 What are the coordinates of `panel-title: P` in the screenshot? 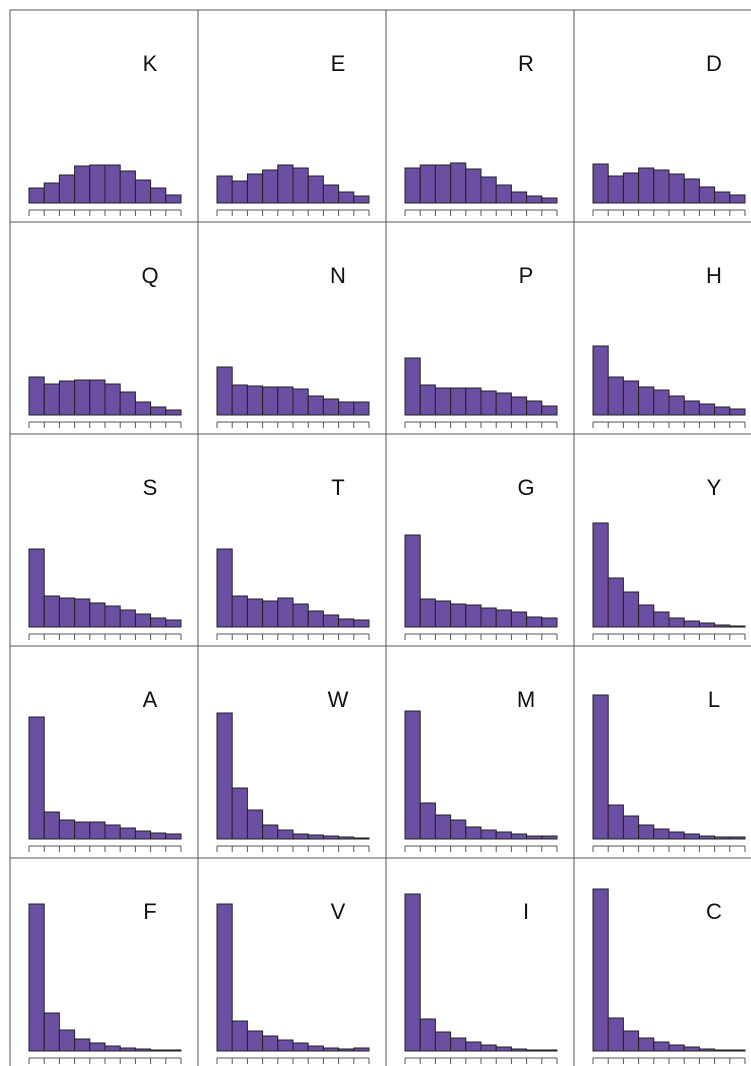 It's located at (526, 275).